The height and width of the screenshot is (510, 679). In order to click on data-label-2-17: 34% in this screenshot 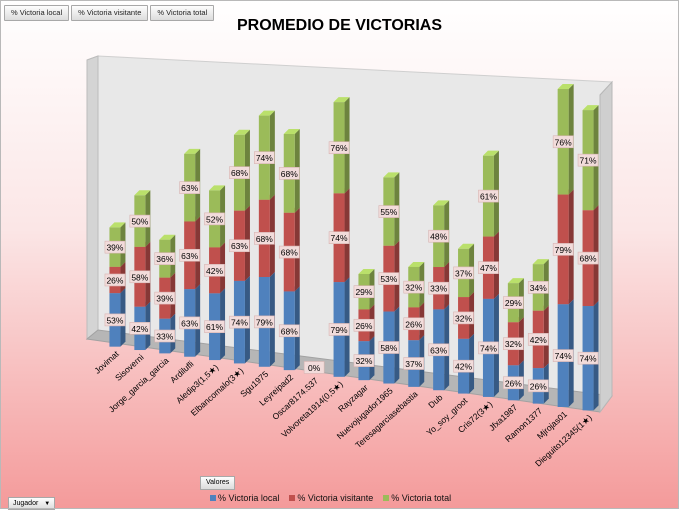, I will do `click(538, 288)`.